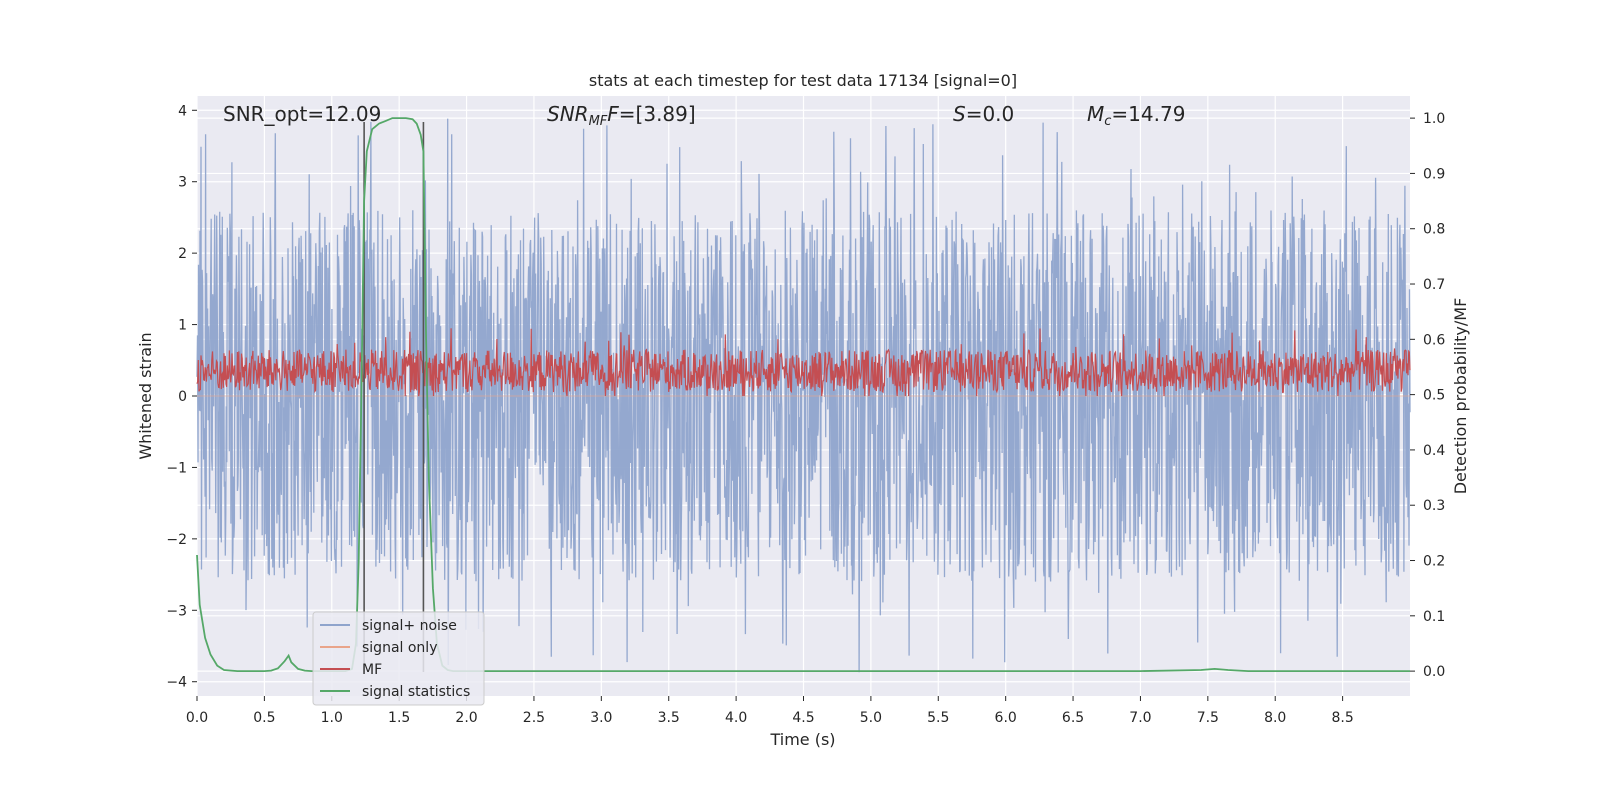 The height and width of the screenshot is (800, 1600). Describe the element at coordinates (1434, 285) in the screenshot. I see `y-right-tick-label: 0.7` at that location.